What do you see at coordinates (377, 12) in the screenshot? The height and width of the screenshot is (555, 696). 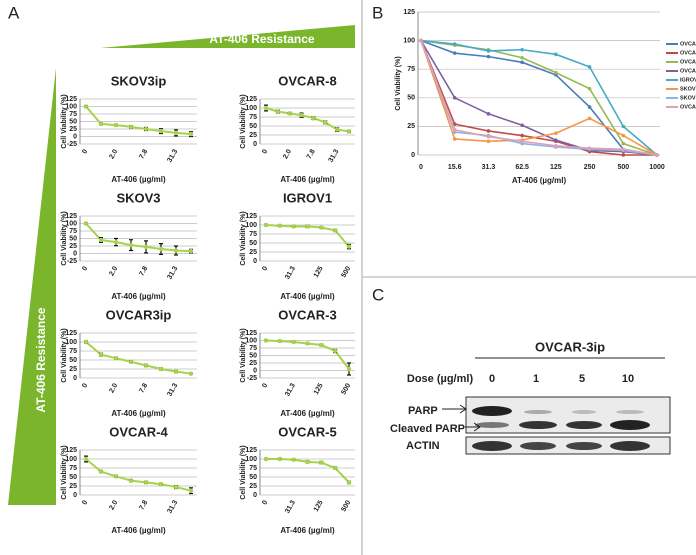 I see `panel-letter: B` at bounding box center [377, 12].